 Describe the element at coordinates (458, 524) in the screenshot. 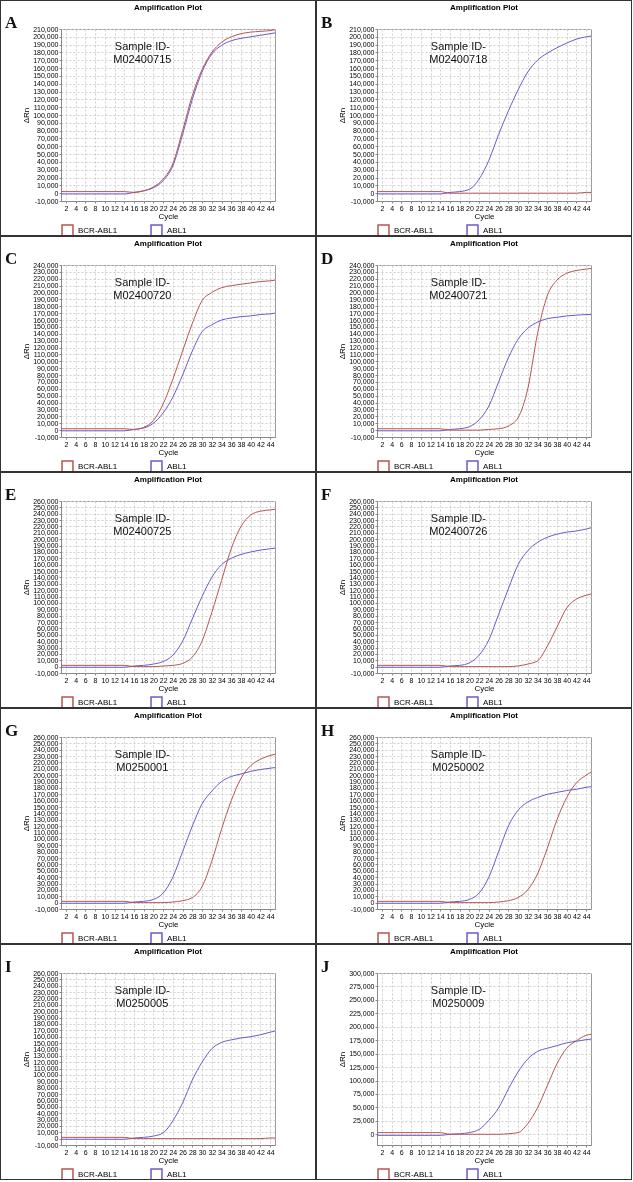

I see `annotation: Sample ID- M02400726` at that location.